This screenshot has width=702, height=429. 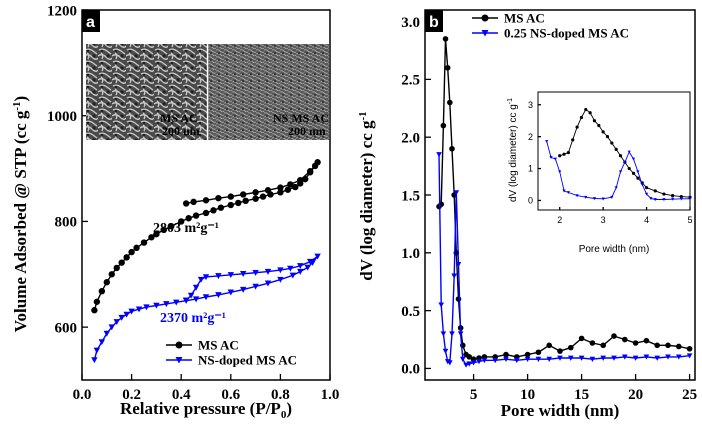 What do you see at coordinates (416, 196) in the screenshot?
I see `panel-b-y-axis: 0.0 0.5 1.0 1.5 2.0 2.5 3.0` at bounding box center [416, 196].